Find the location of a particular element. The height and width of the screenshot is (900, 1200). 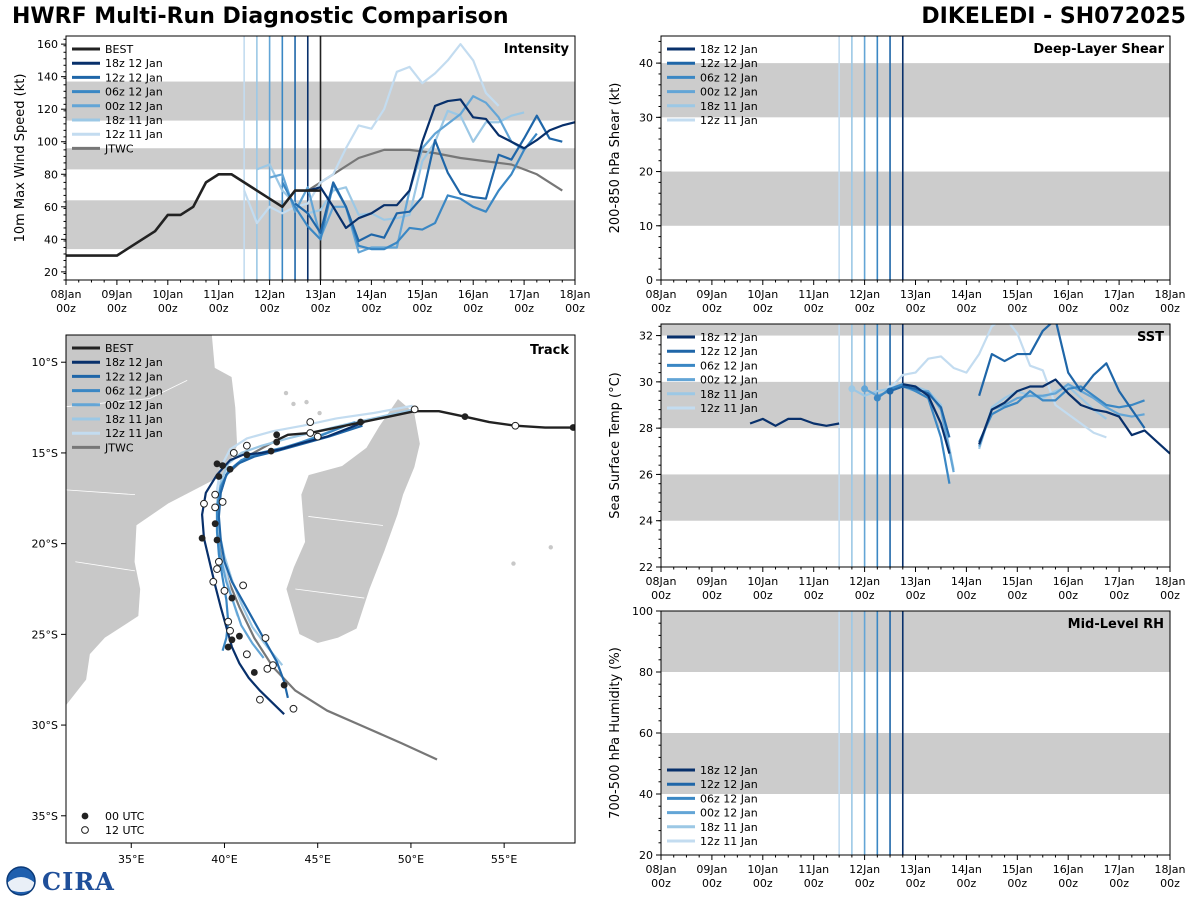

y-tick-label: 80 is located at coordinates (646, 672).